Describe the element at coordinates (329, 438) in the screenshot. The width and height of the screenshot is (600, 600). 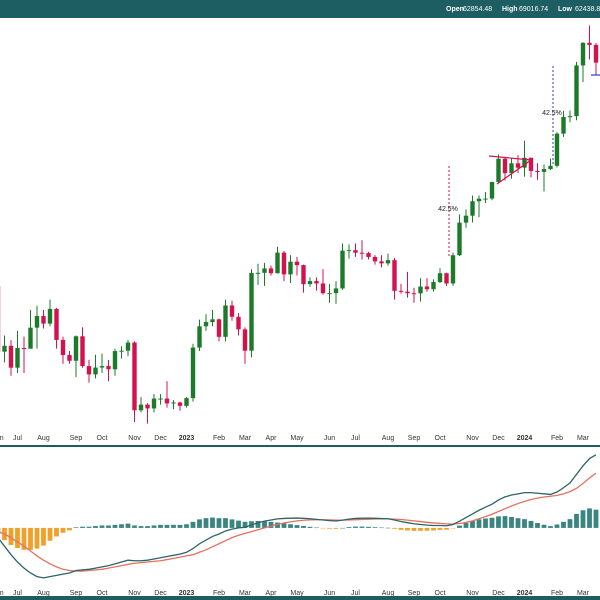
I see `x-tick-label: Jun` at that location.